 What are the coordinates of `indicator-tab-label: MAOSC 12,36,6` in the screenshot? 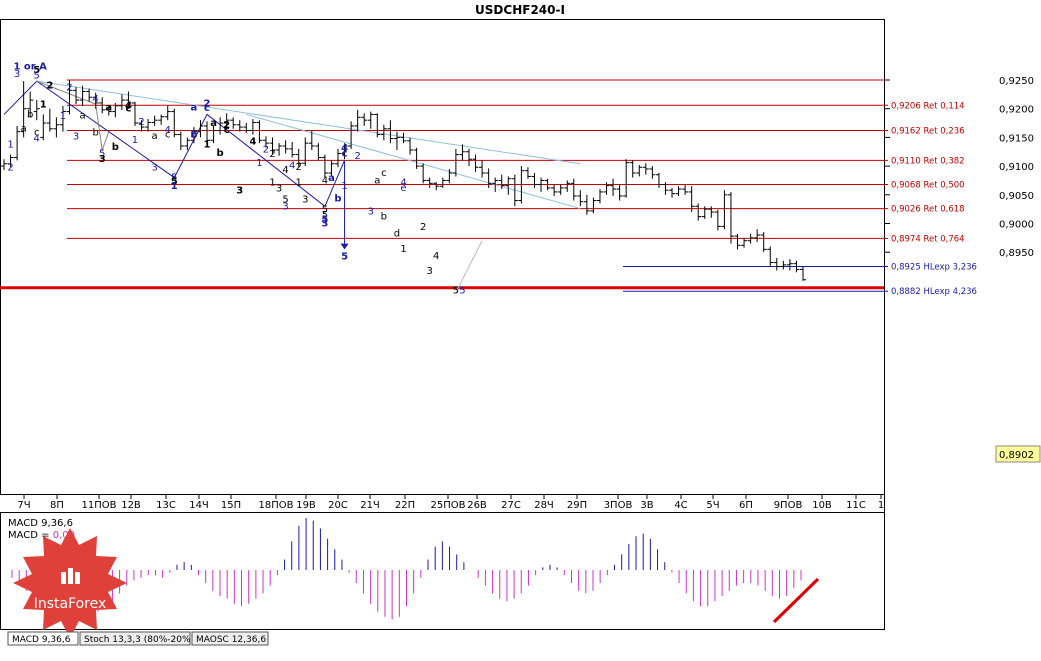 It's located at (231, 640).